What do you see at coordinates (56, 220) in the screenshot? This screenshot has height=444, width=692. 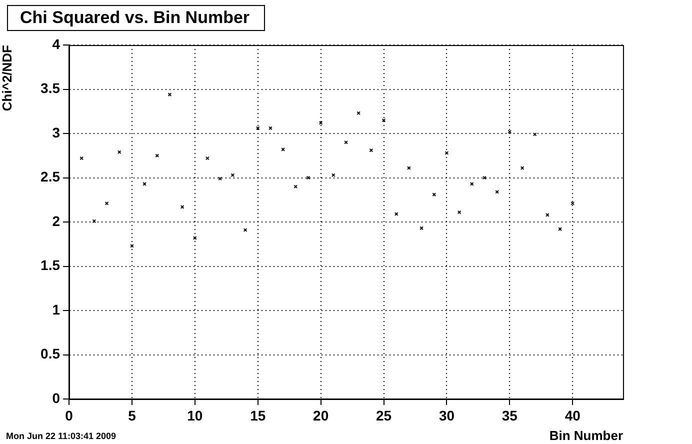 I see `y-tick-label: 2` at bounding box center [56, 220].